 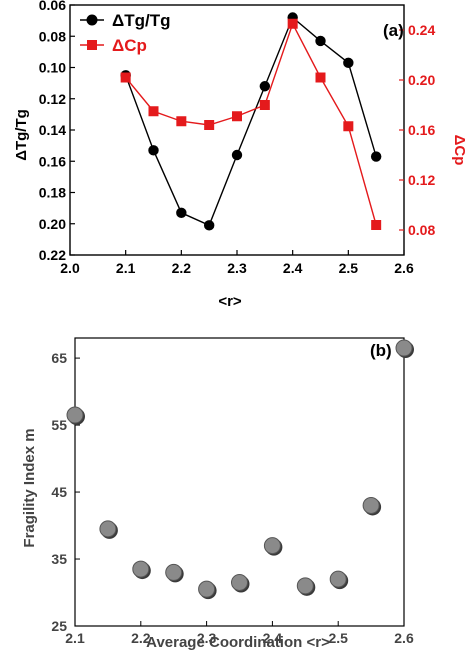 What do you see at coordinates (141, 20) in the screenshot?
I see `legend-label-tg: ΔTg/Tg` at bounding box center [141, 20].